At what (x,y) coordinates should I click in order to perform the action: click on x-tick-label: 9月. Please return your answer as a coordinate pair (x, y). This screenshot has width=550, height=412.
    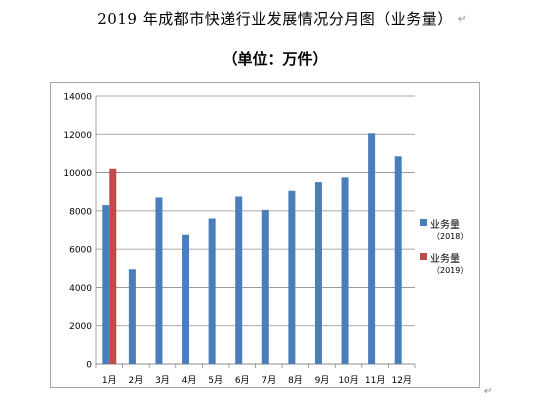
    Looking at the image, I should click on (322, 380).